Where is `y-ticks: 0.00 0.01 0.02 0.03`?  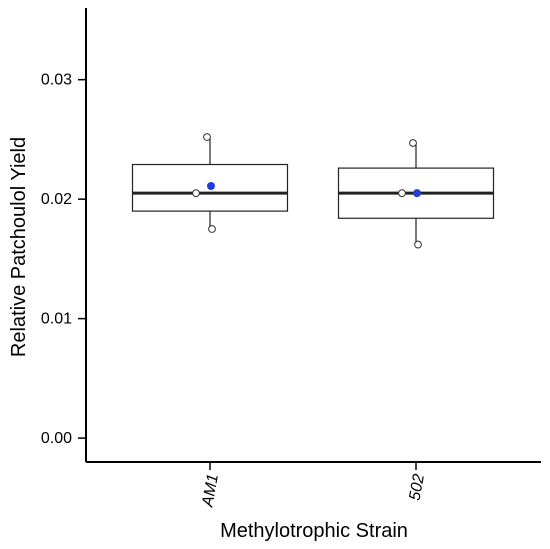
y-ticks: 0.00 0.01 0.02 0.03 is located at coordinates (63, 259).